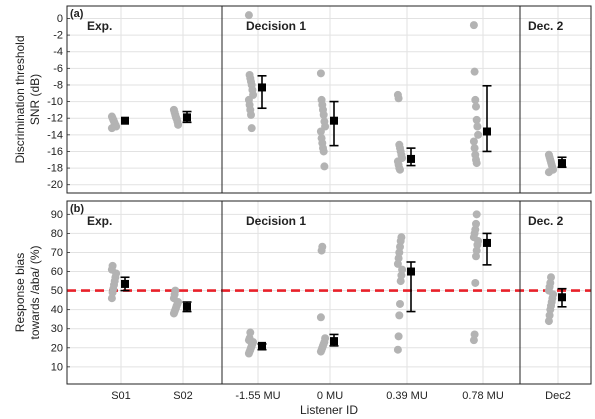  Describe the element at coordinates (60, 19) in the screenshot. I see `y-tick-label: 0` at that location.